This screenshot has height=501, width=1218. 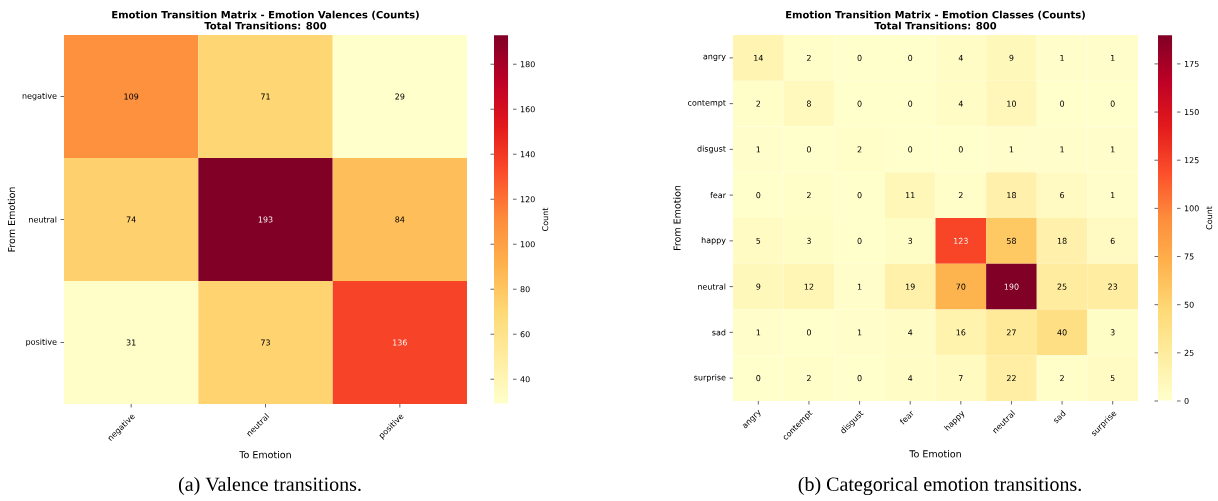 What do you see at coordinates (265, 25) in the screenshot?
I see `chart-subtitle: Total Transitions: 800` at bounding box center [265, 25].